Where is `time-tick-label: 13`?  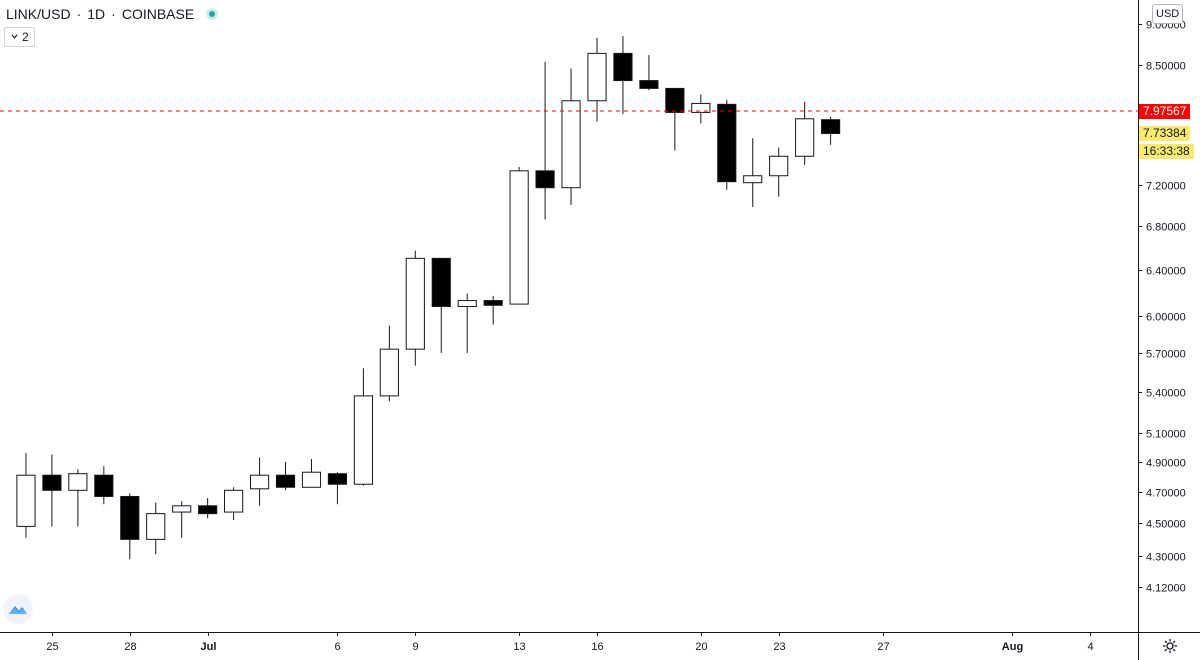
time-tick-label: 13 is located at coordinates (519, 647).